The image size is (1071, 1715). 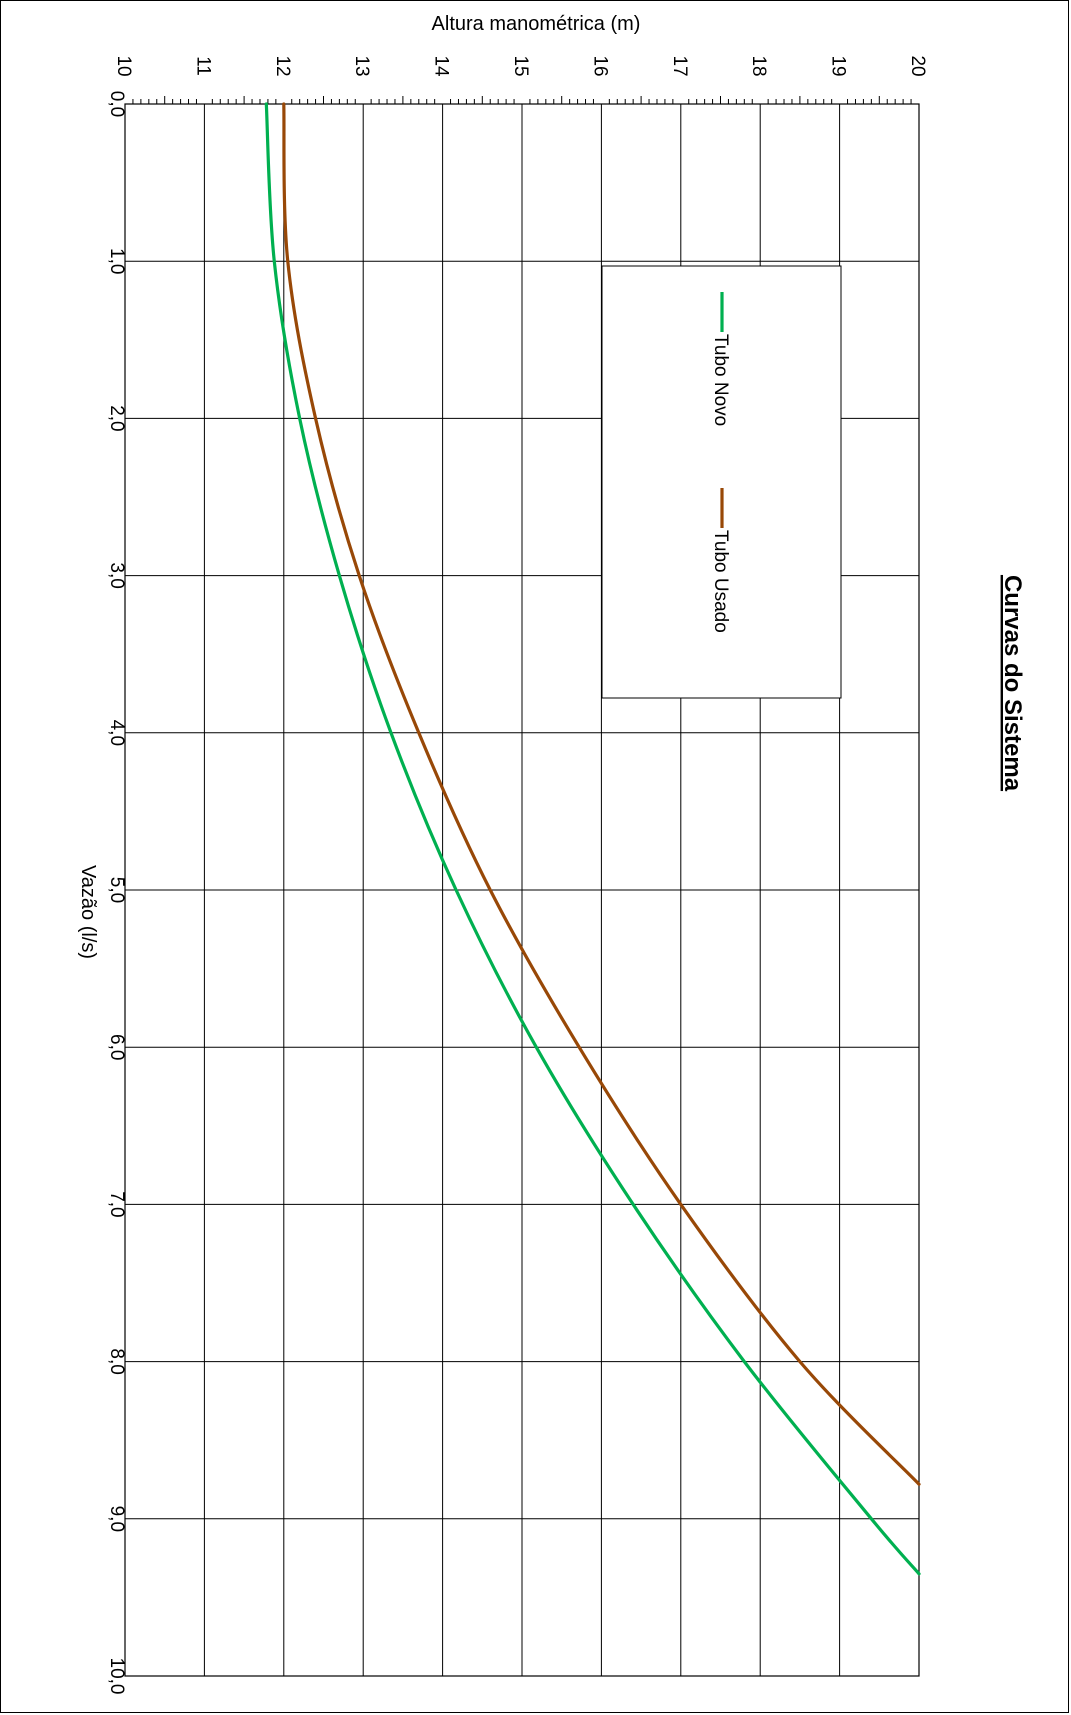 I want to click on y-tick-label: 18, so click(x=758, y=65).